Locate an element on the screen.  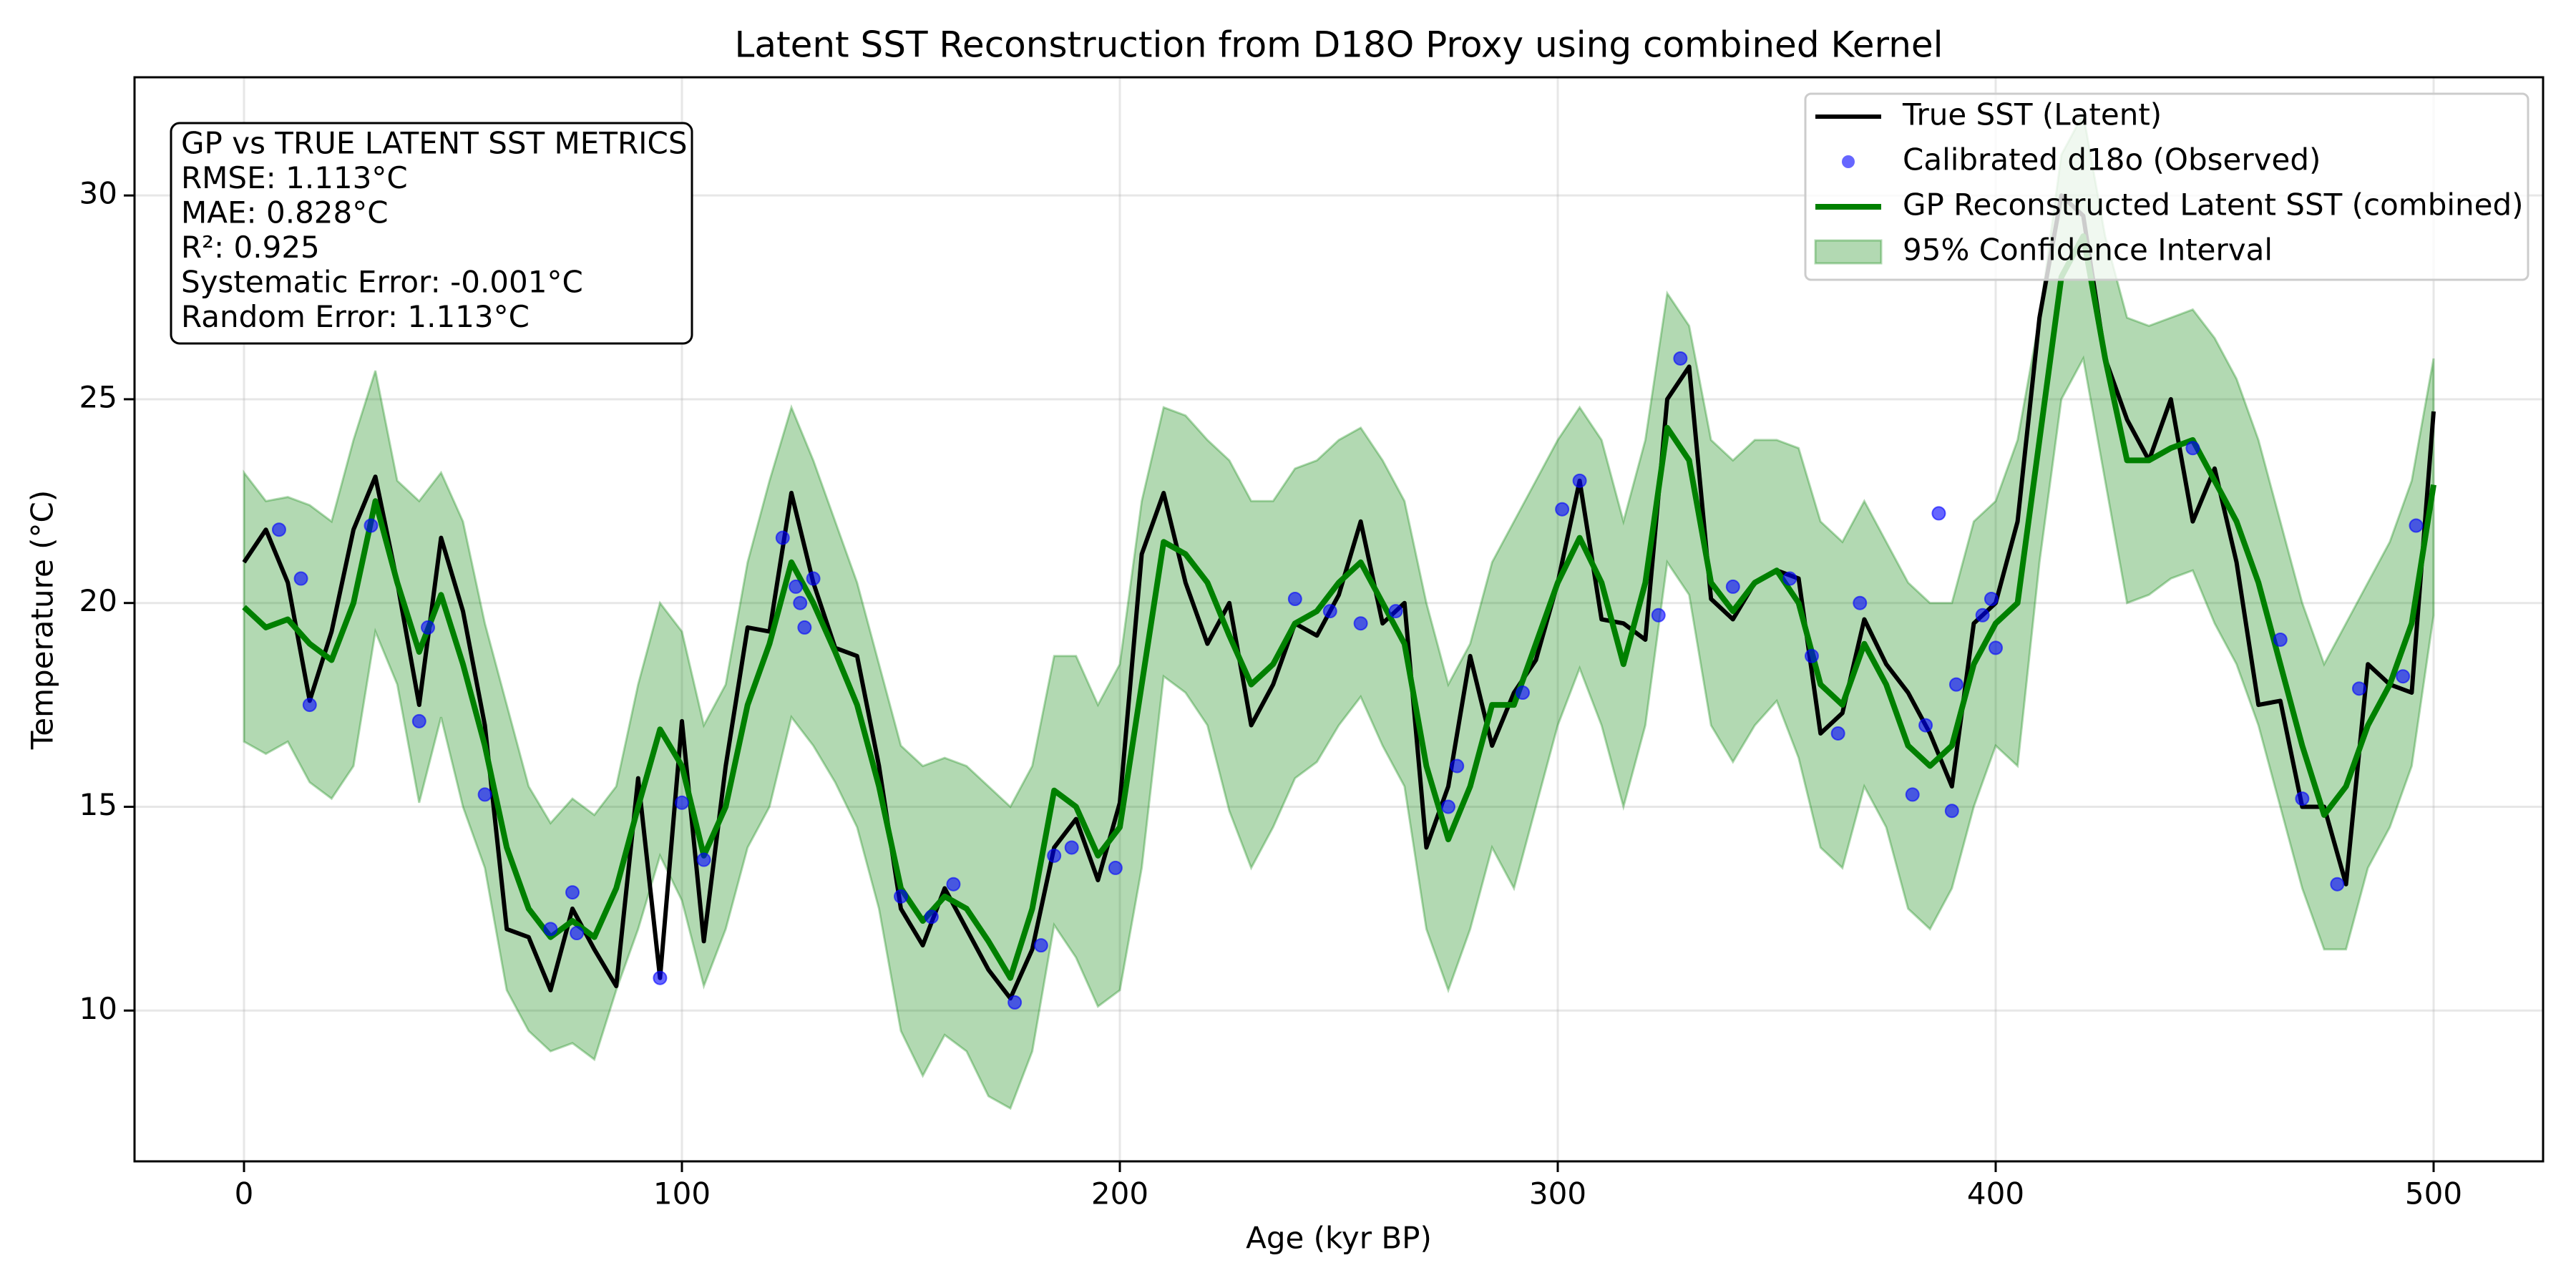
x-tick-label: 400 is located at coordinates (1995, 1193).